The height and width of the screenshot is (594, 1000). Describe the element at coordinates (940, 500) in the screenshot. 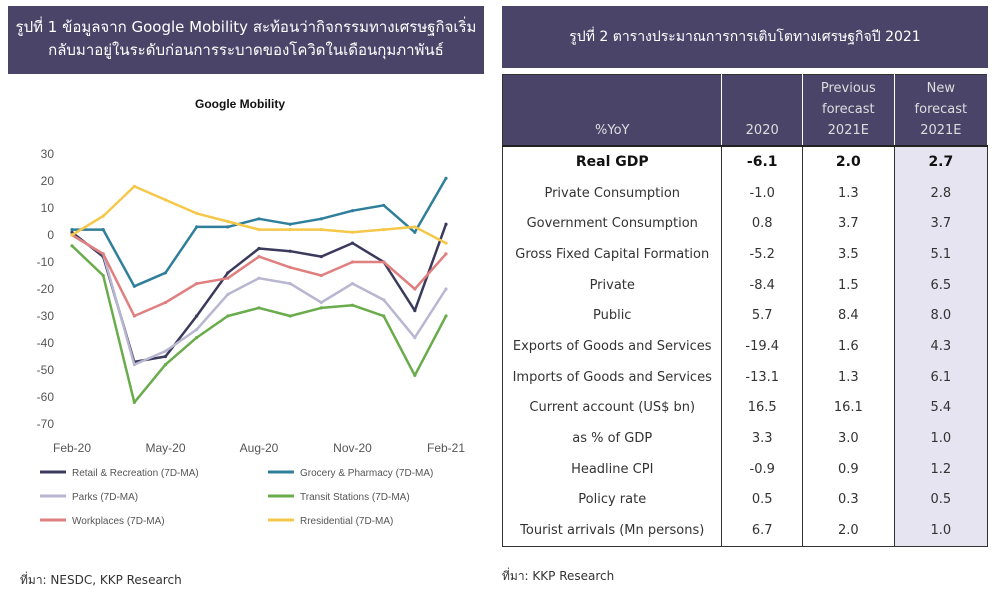

I see `value-new-forecast: 0.5` at that location.